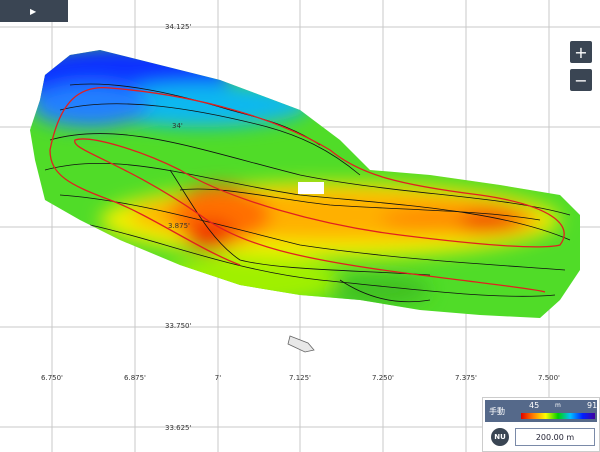 The image size is (600, 452). Describe the element at coordinates (178, 326) in the screenshot. I see `lat-label: 33.750'` at that location.